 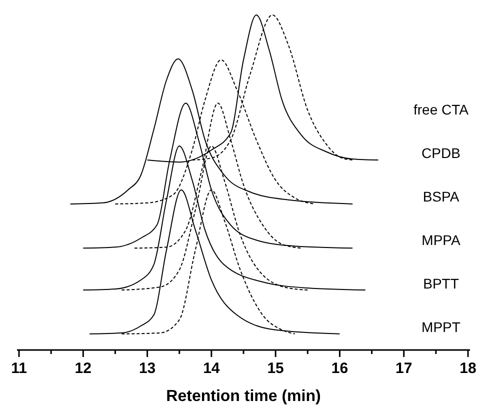 What do you see at coordinates (442, 110) in the screenshot?
I see `annotation: free CTA` at bounding box center [442, 110].